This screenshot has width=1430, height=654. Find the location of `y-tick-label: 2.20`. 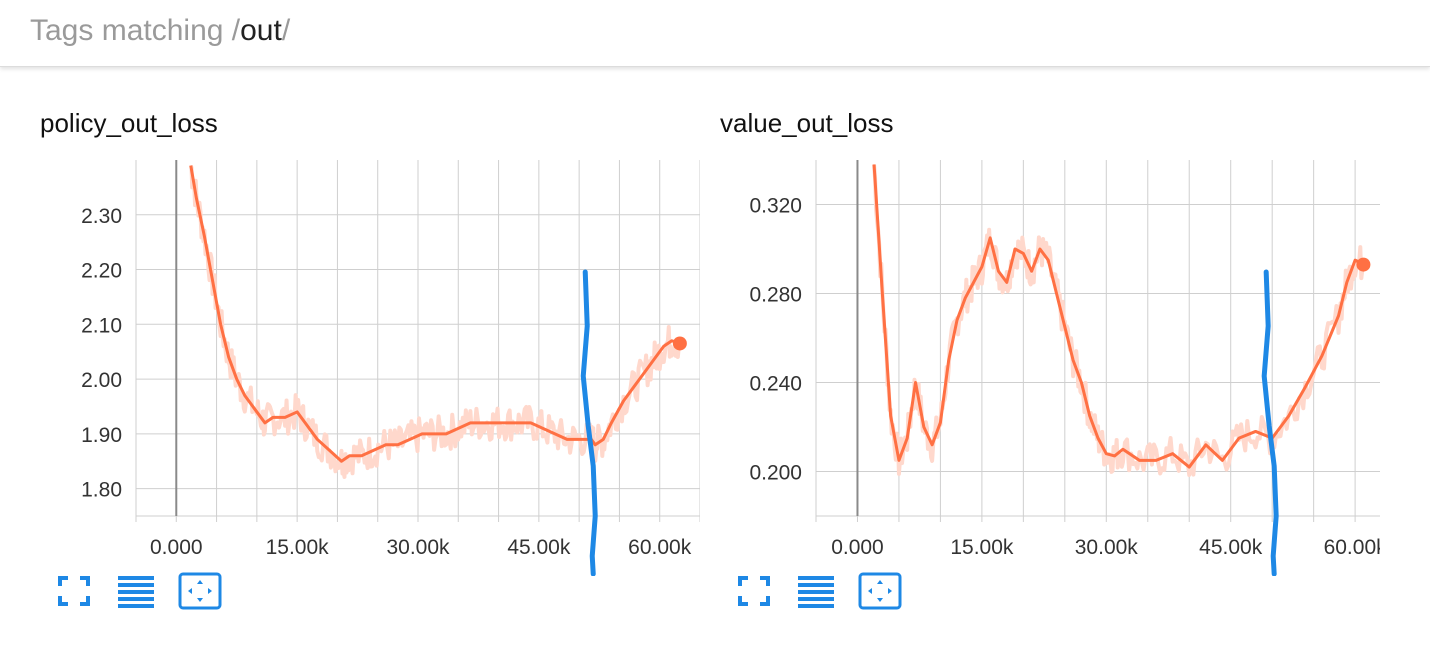

y-tick-label: 2.20 is located at coordinates (101, 271).